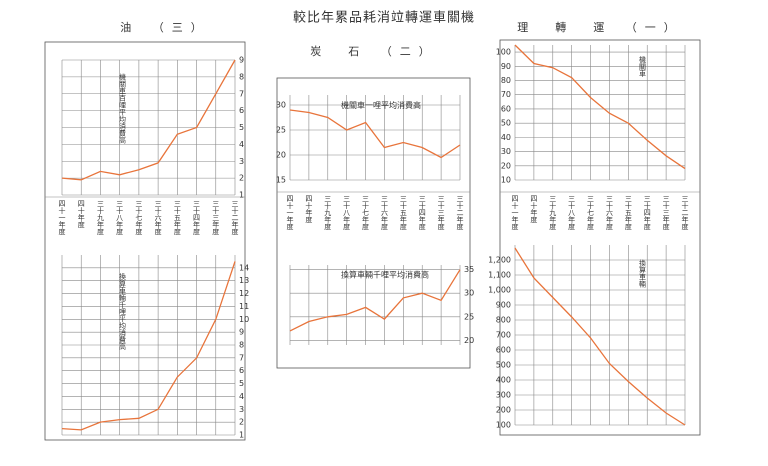 The width and height of the screenshot is (768, 466). Describe the element at coordinates (643, 66) in the screenshot. I see `series-label: 機關車` at that location.